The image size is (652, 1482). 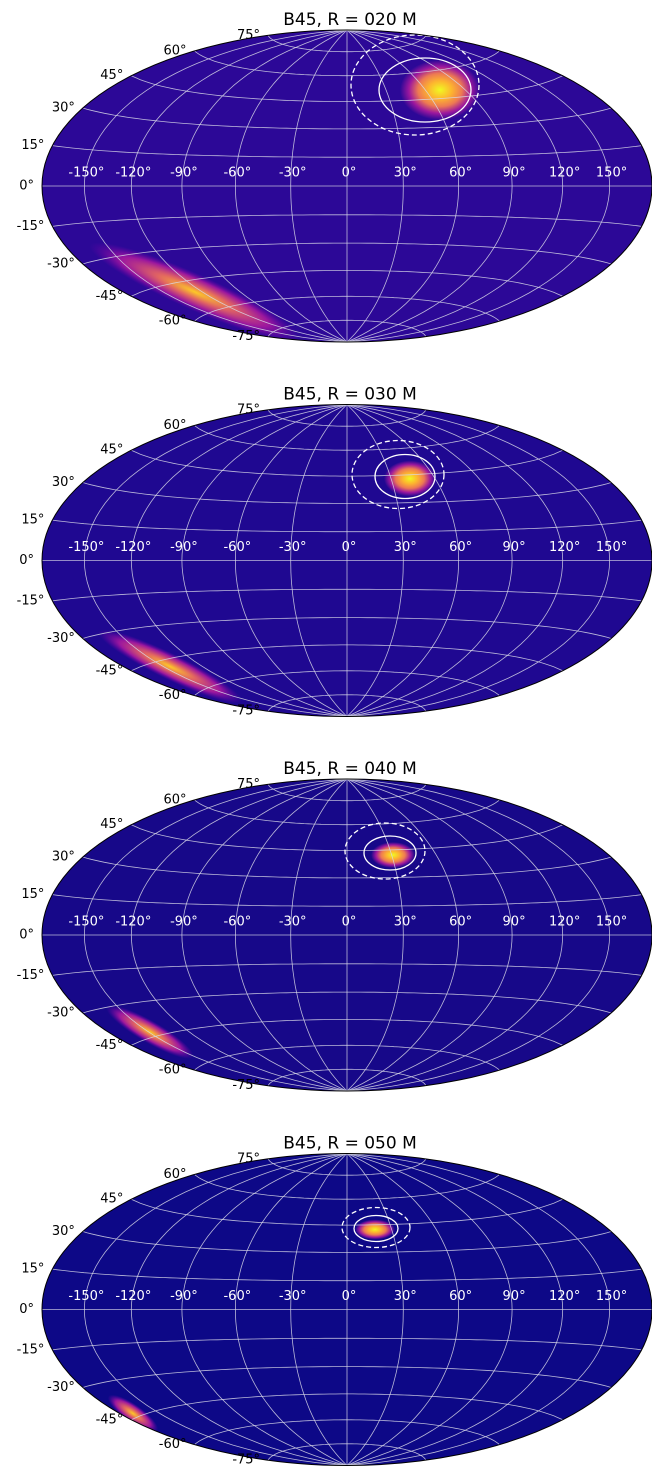 What do you see at coordinates (350, 1144) in the screenshot?
I see `chart-title: B45, R = 050 M` at bounding box center [350, 1144].